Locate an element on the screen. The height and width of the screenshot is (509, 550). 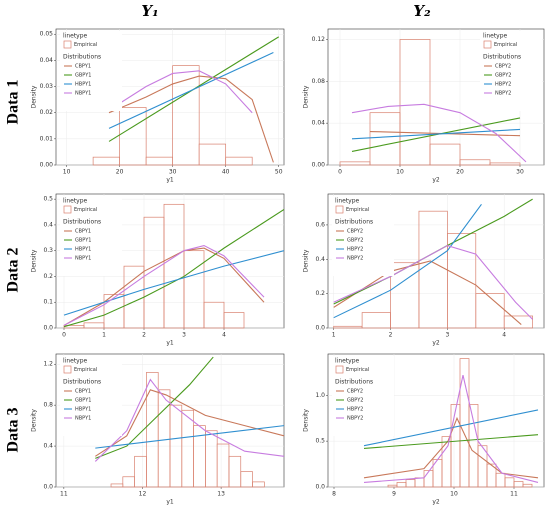
row-label: Data 3 is located at coordinates (13, 430).